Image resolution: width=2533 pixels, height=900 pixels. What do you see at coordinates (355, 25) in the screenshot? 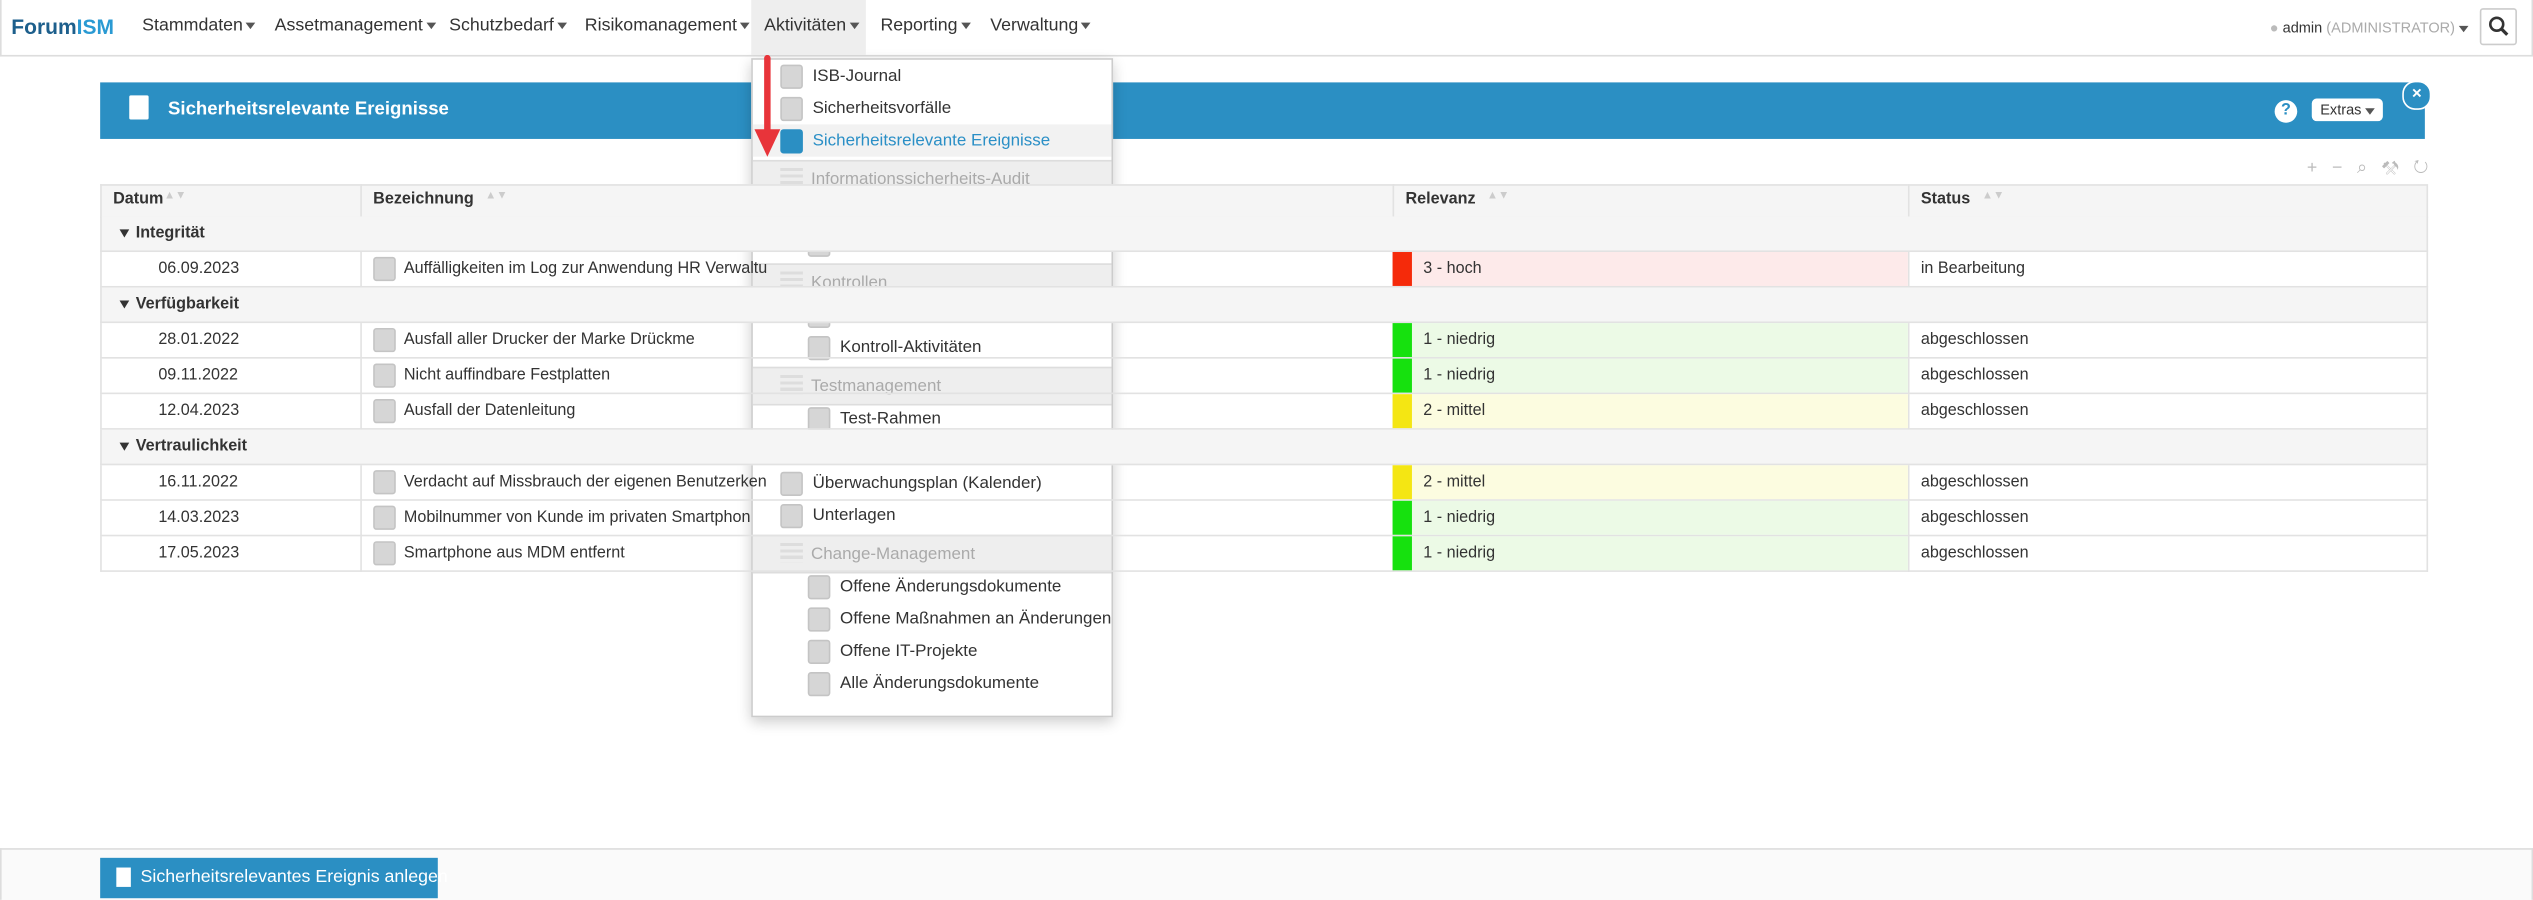
I see `nav-item: Assetmanagement` at bounding box center [355, 25].